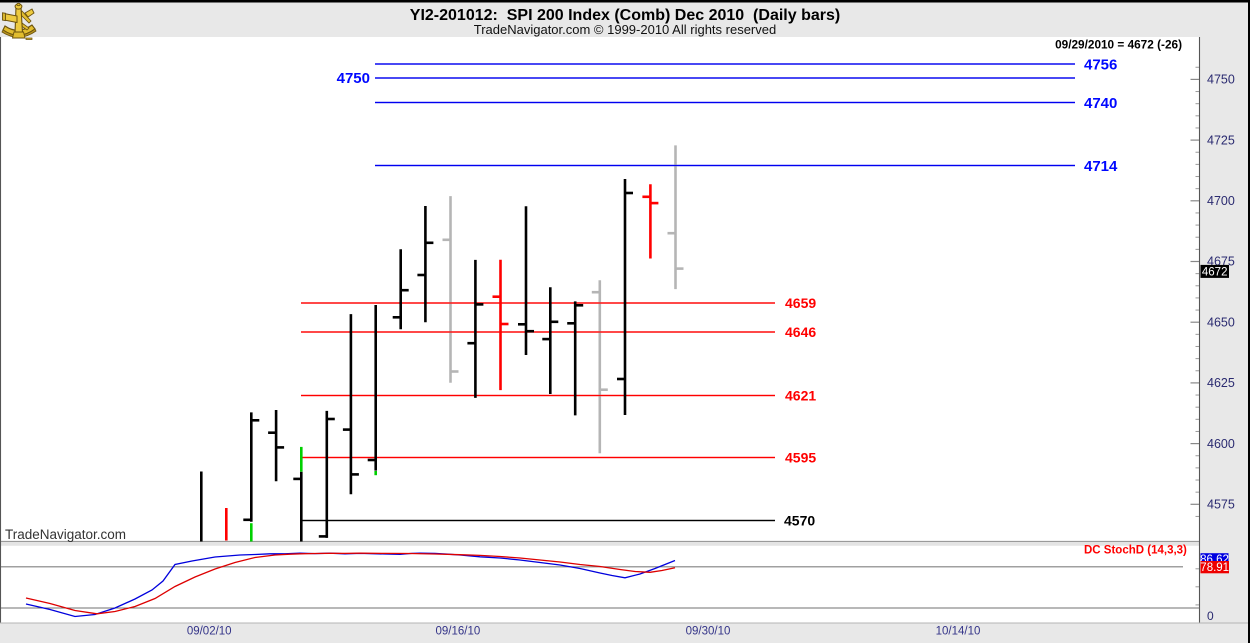  I want to click on svg-text: 4659, so click(800, 303).